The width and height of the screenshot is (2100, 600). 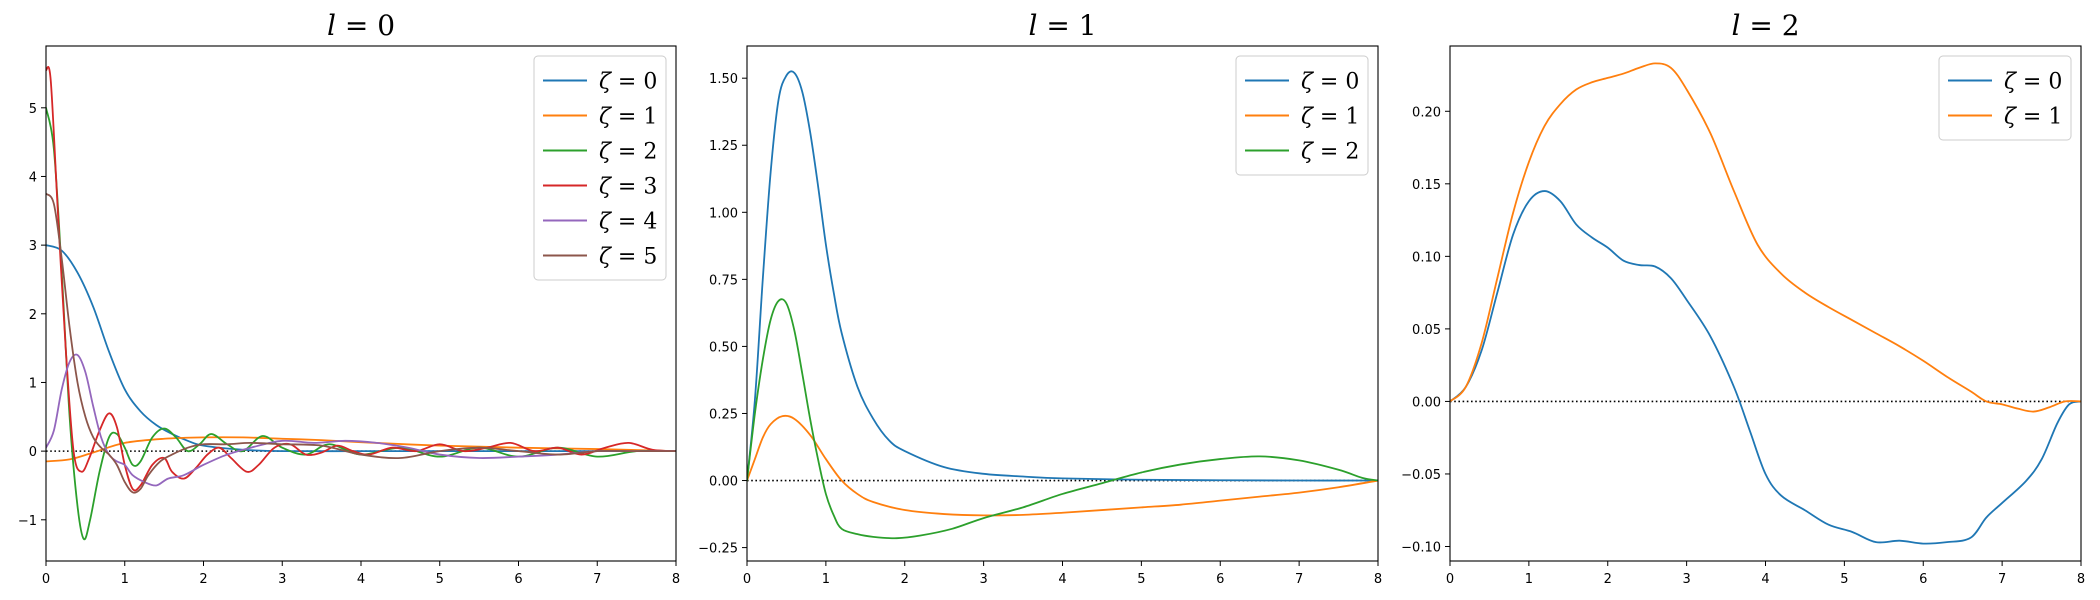 I want to click on y-tick-label: 0.10, so click(x=1426, y=257).